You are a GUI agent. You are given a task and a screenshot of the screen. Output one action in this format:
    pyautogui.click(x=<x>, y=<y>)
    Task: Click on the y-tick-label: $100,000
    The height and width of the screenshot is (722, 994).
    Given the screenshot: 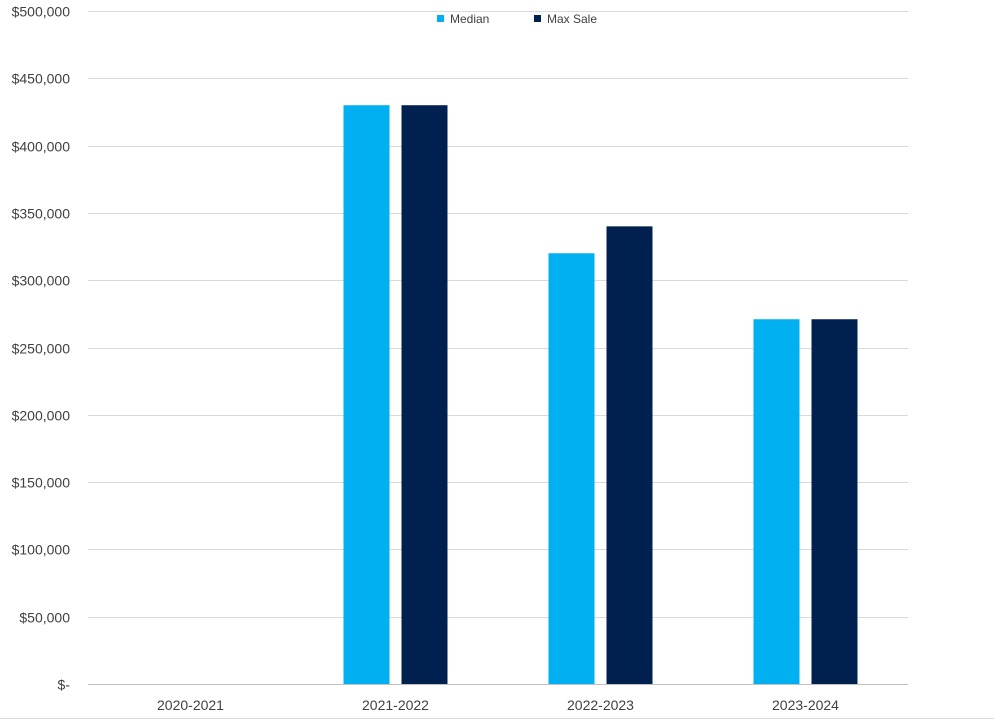 What is the action you would take?
    pyautogui.click(x=41, y=550)
    